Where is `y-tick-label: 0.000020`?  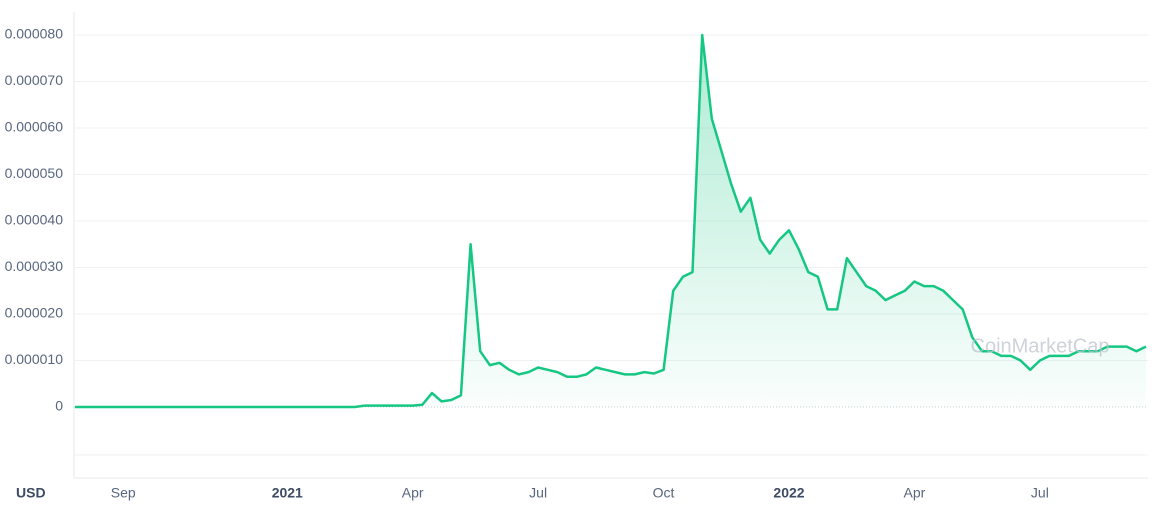 y-tick-label: 0.000020 is located at coordinates (34, 313).